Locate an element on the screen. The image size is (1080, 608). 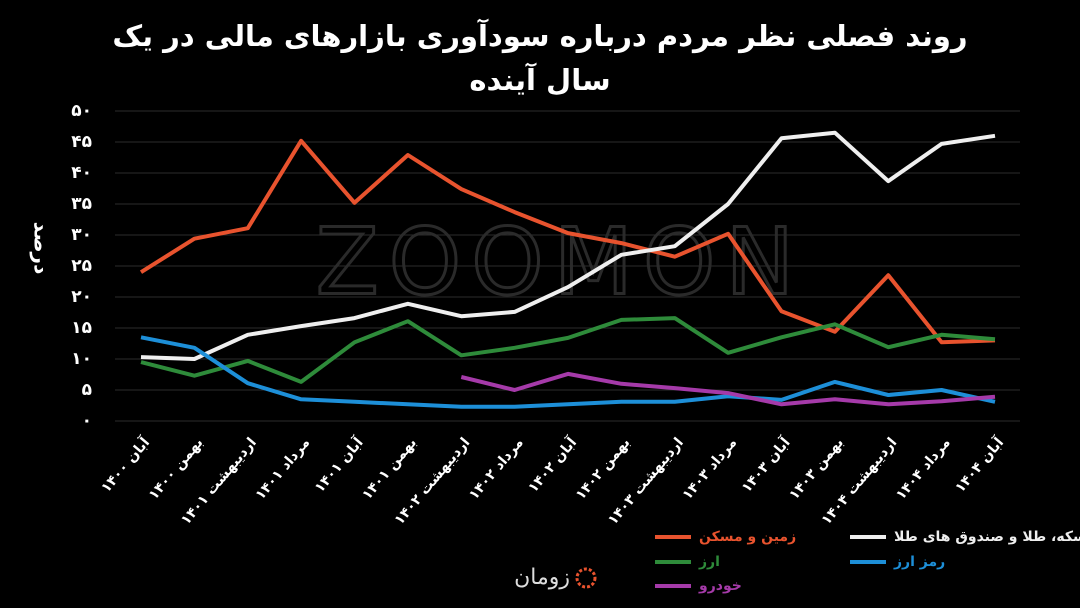
x-tick-label: آبان ۱۴۰۴ is located at coordinates (979, 464).